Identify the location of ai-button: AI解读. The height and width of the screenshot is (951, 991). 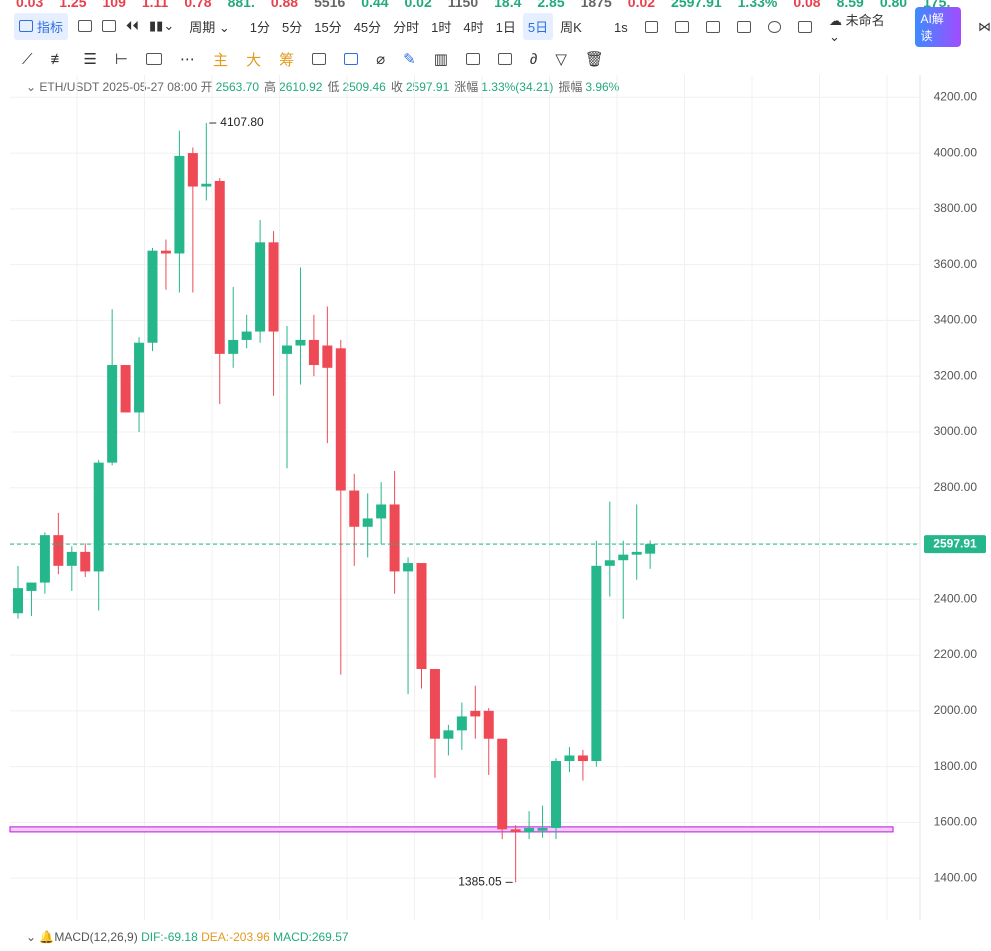
(938, 27).